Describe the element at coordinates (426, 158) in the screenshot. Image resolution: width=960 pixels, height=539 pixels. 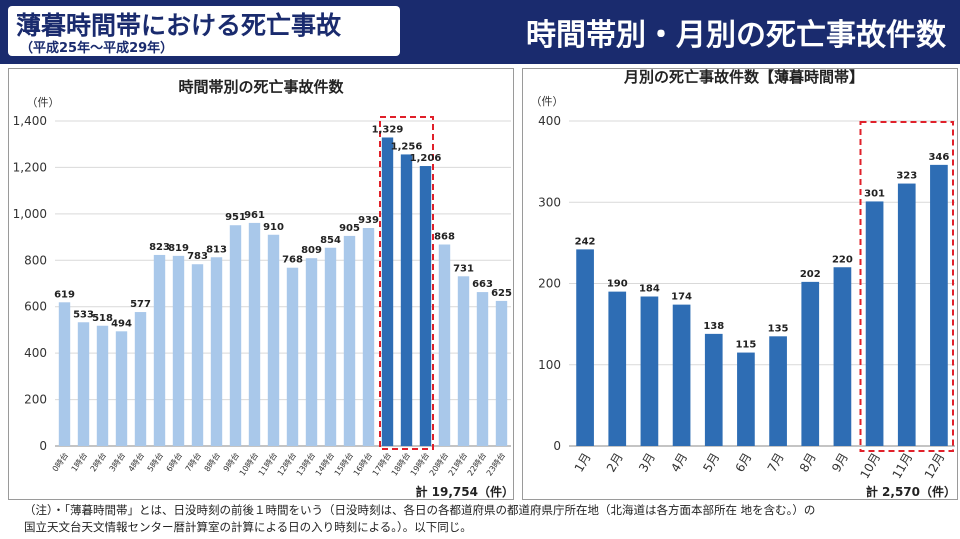
I see `data-label: 1,206` at that location.